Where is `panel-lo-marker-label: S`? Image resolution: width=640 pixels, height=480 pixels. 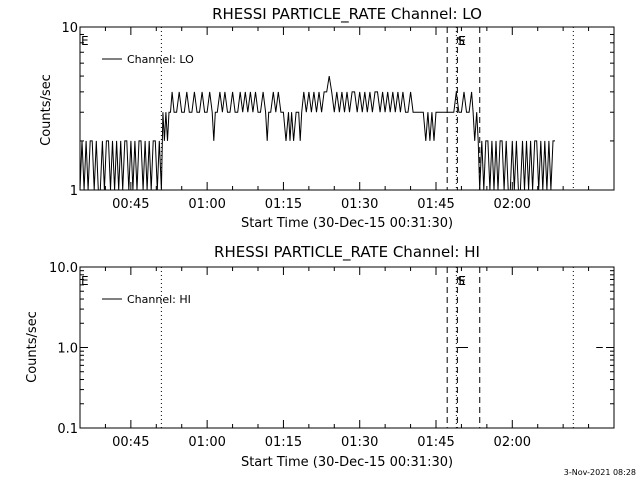
panel-lo-marker-label: S is located at coordinates (461, 41).